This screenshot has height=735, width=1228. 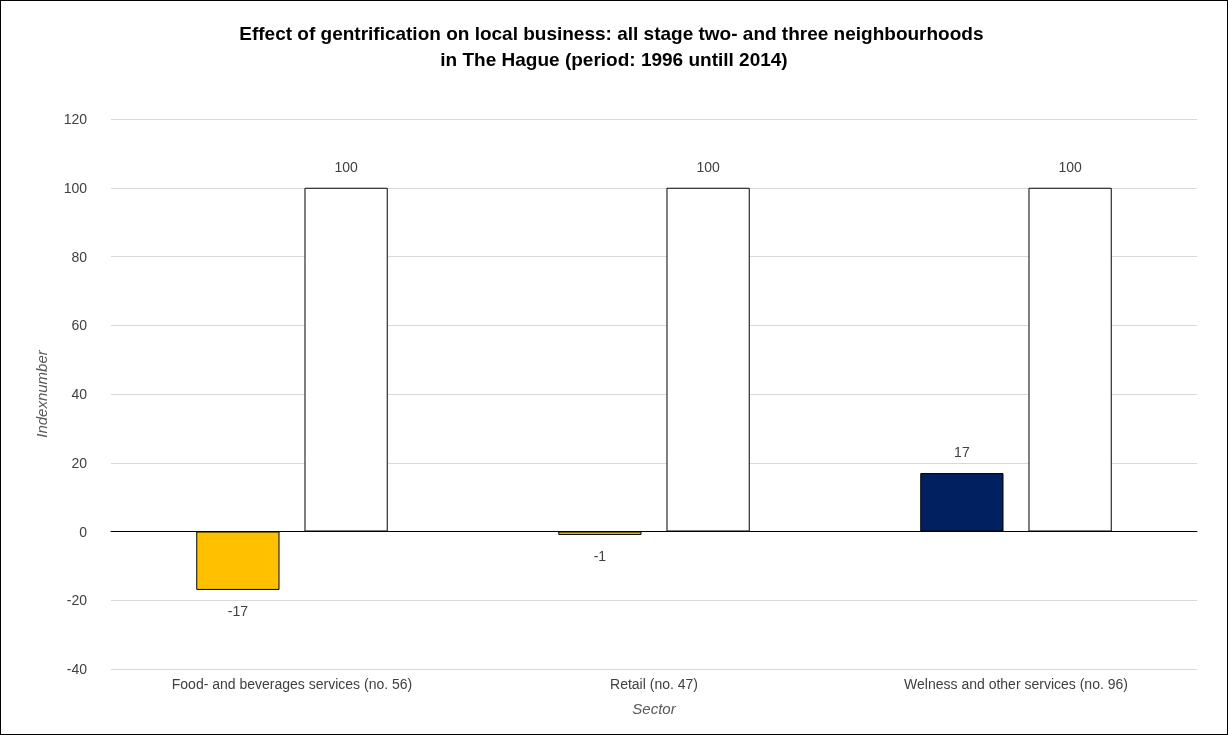 What do you see at coordinates (79, 256) in the screenshot?
I see `y-tick-label: 80` at bounding box center [79, 256].